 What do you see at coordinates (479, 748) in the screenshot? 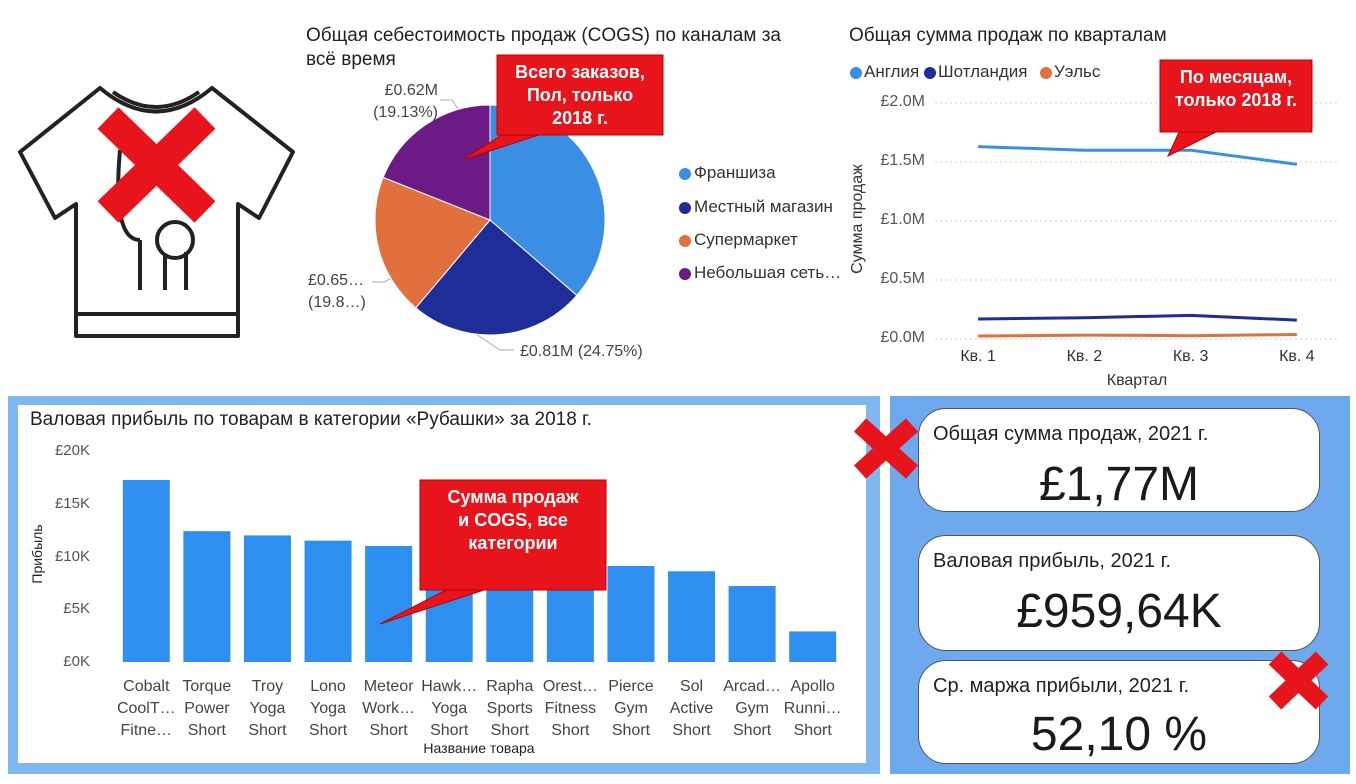
I see `x-axis-title: Название товара` at bounding box center [479, 748].